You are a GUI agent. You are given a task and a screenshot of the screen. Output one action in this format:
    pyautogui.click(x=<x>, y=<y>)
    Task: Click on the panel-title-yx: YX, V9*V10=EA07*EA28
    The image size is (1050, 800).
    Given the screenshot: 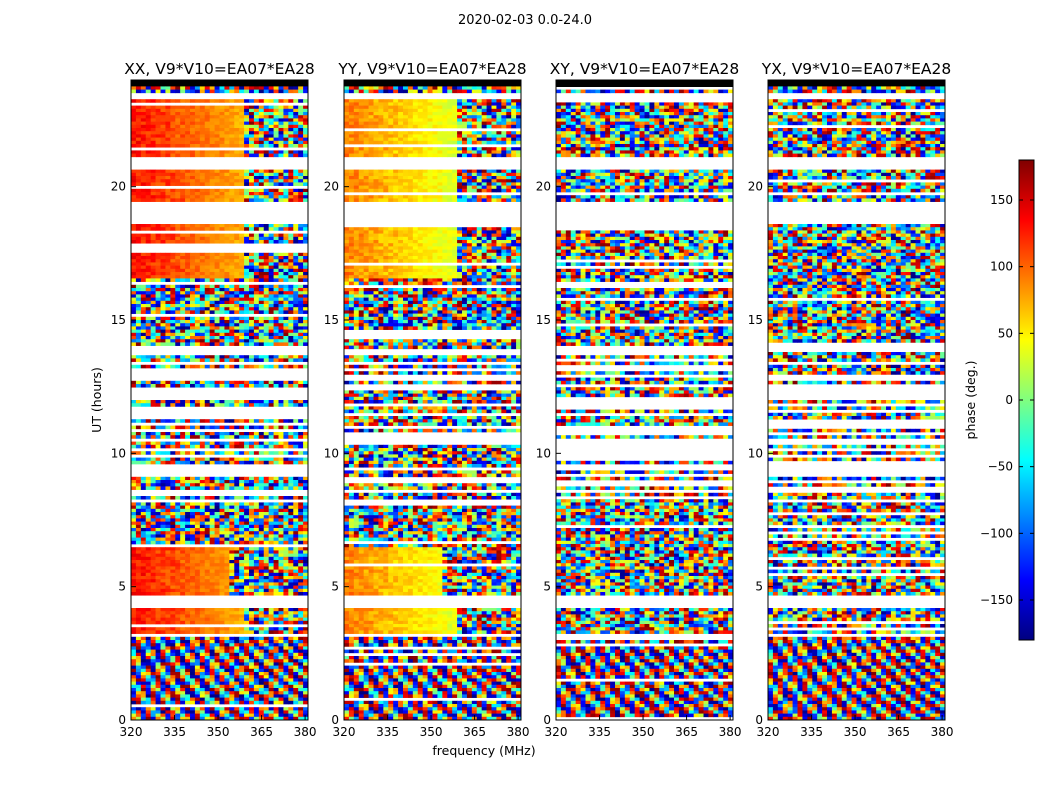 What is the action you would take?
    pyautogui.click(x=856, y=69)
    